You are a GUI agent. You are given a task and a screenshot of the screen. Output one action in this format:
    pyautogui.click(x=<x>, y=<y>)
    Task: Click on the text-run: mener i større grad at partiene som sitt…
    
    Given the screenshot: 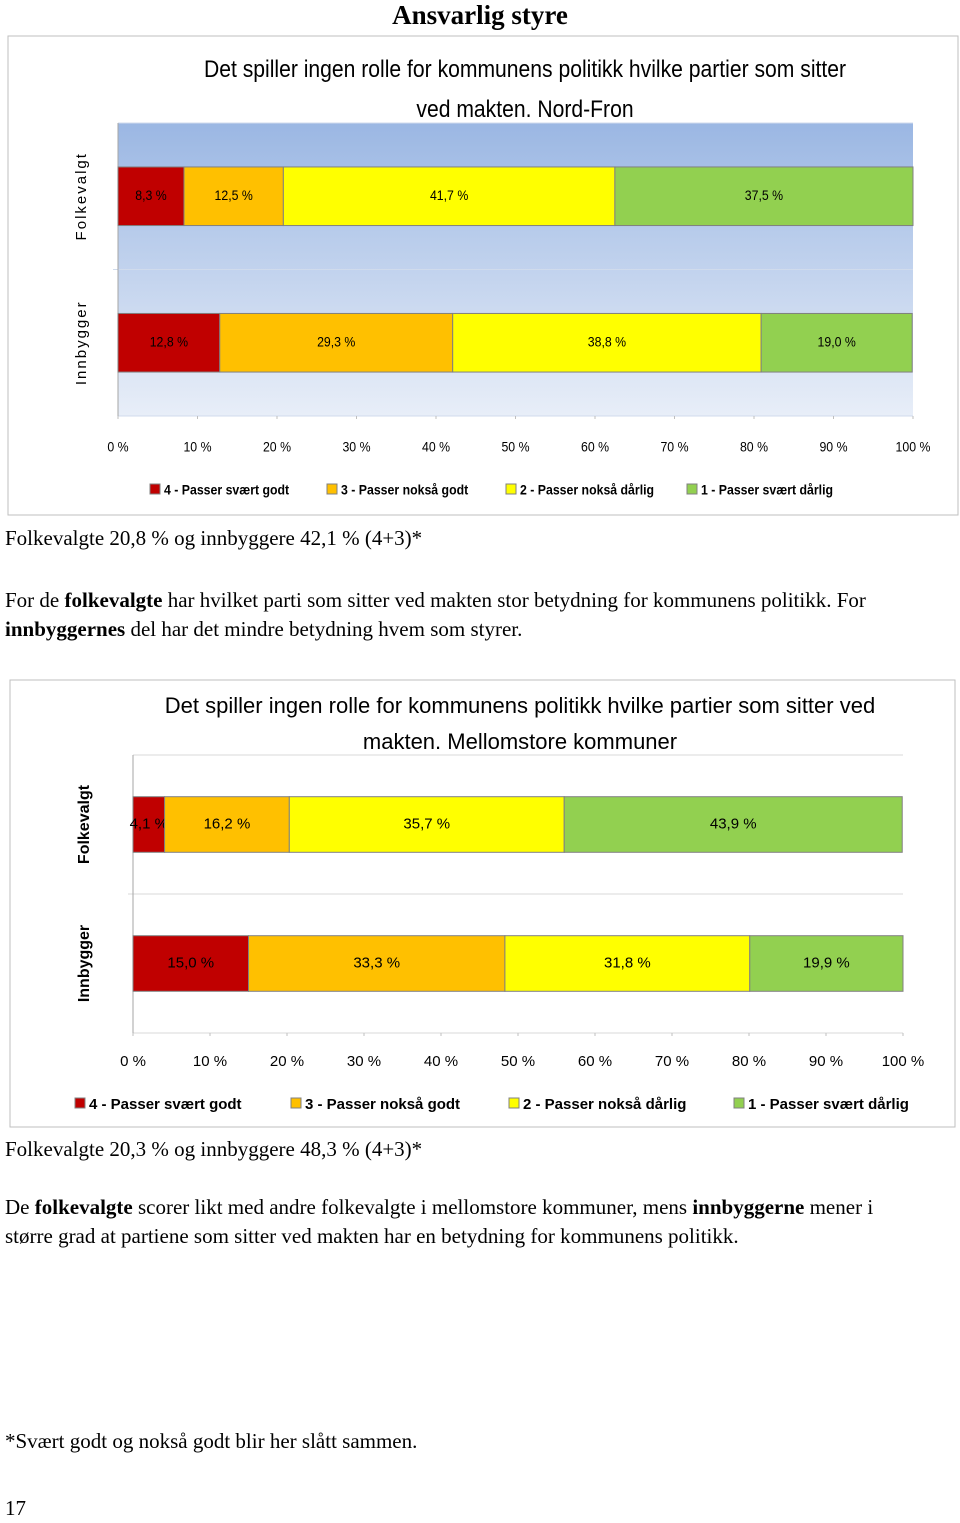 What is the action you would take?
    pyautogui.click(x=439, y=1221)
    